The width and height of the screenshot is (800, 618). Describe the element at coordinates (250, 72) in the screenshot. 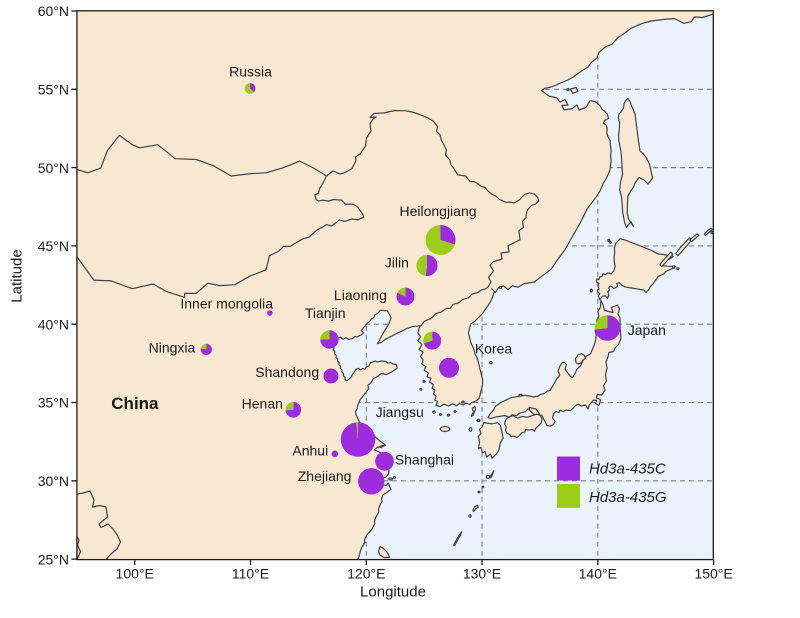

I see `svg-text: Russia` at that location.